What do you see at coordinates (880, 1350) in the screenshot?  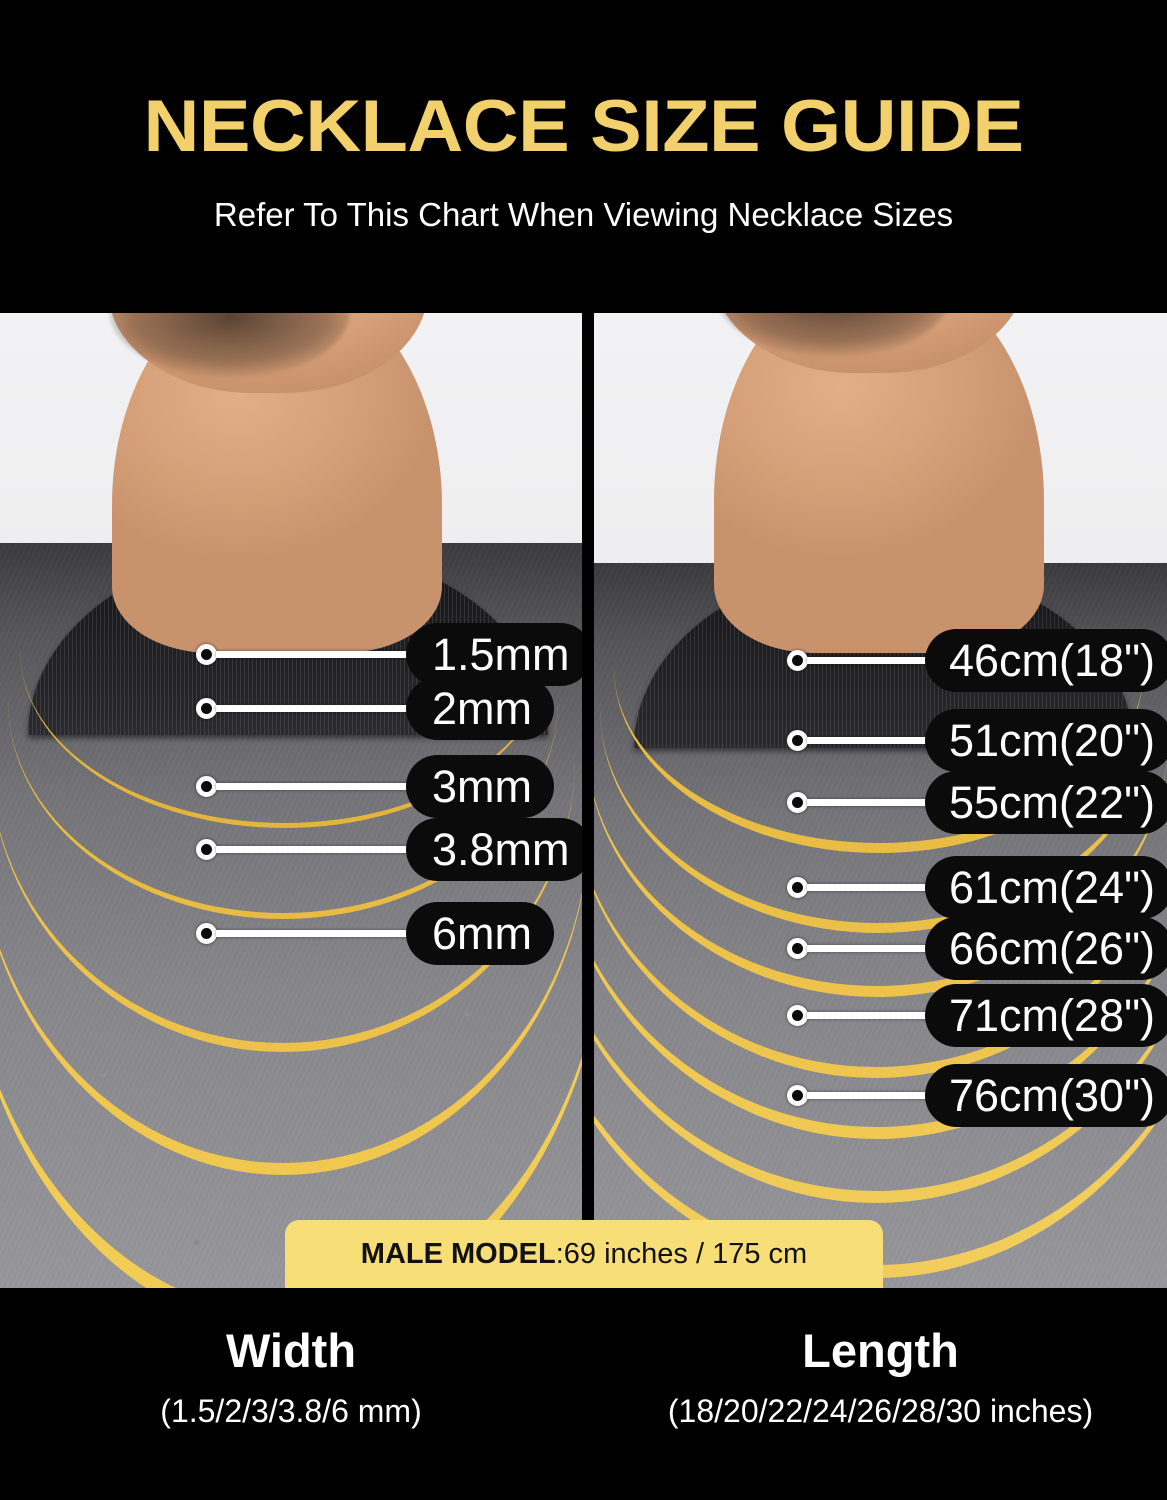 I see `footer-length-title: Length` at bounding box center [880, 1350].